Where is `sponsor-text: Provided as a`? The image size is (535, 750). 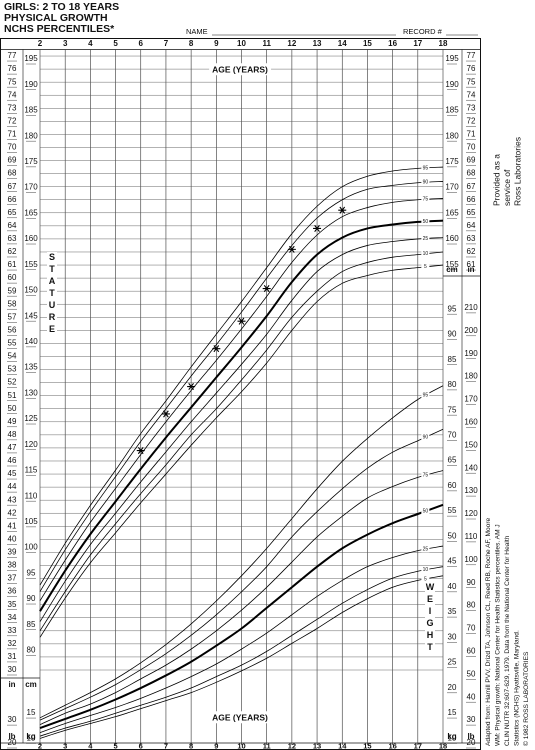 sponsor-text: Provided as a is located at coordinates (496, 180).